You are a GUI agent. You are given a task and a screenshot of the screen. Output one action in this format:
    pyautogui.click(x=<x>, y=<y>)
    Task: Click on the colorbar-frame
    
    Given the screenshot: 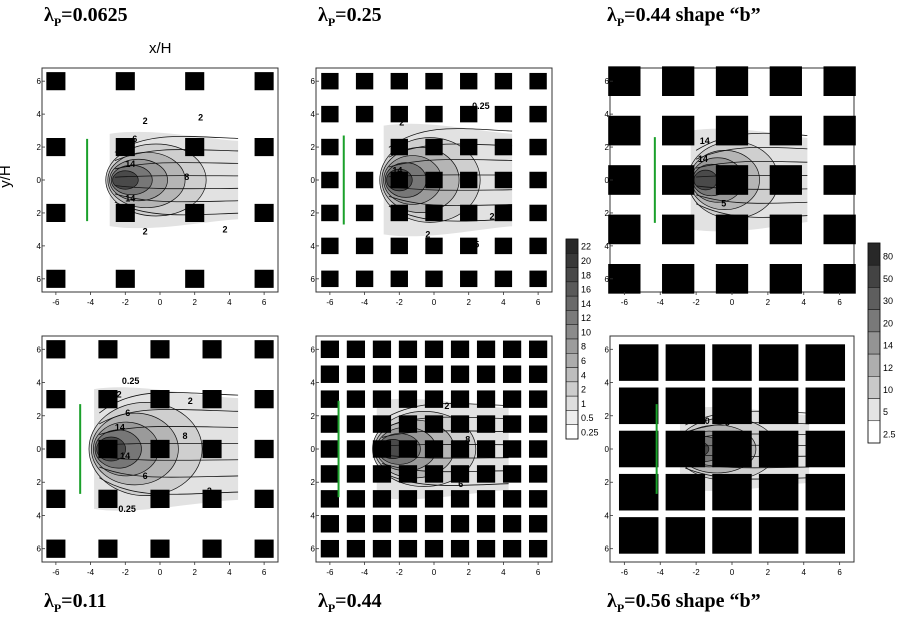 What is the action you would take?
    pyautogui.click(x=572, y=339)
    